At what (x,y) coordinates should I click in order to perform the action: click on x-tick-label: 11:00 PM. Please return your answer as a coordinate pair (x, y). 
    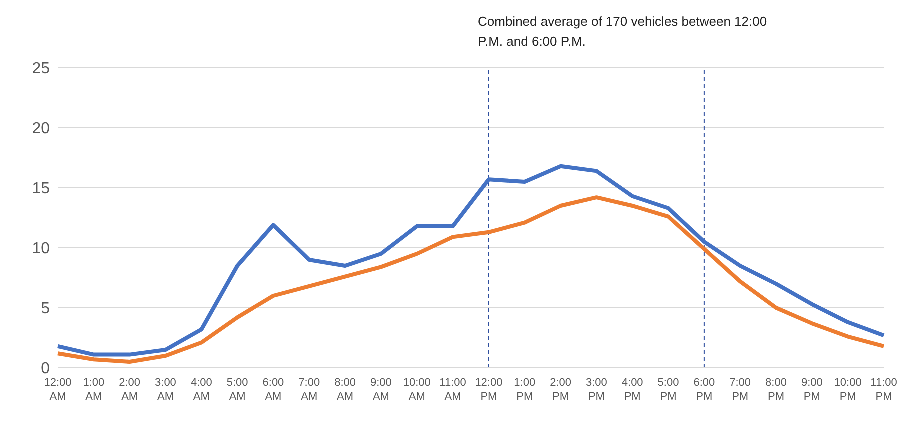
    Looking at the image, I should click on (884, 390).